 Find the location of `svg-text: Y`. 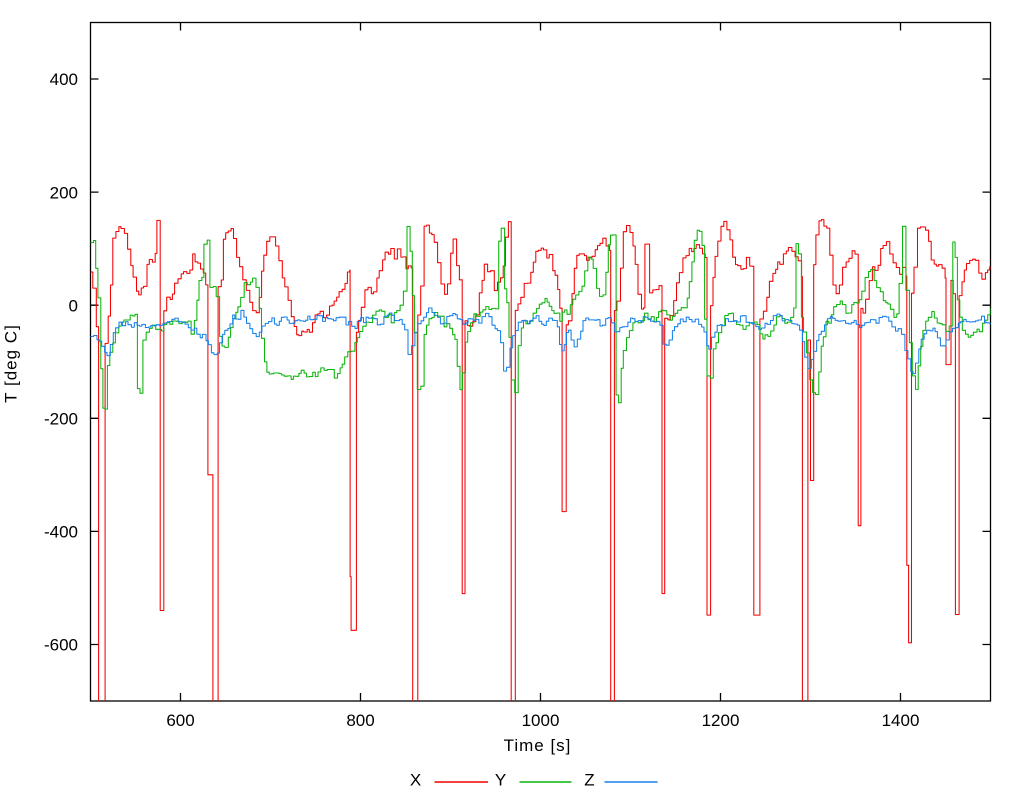

svg-text: Y is located at coordinates (500, 780).